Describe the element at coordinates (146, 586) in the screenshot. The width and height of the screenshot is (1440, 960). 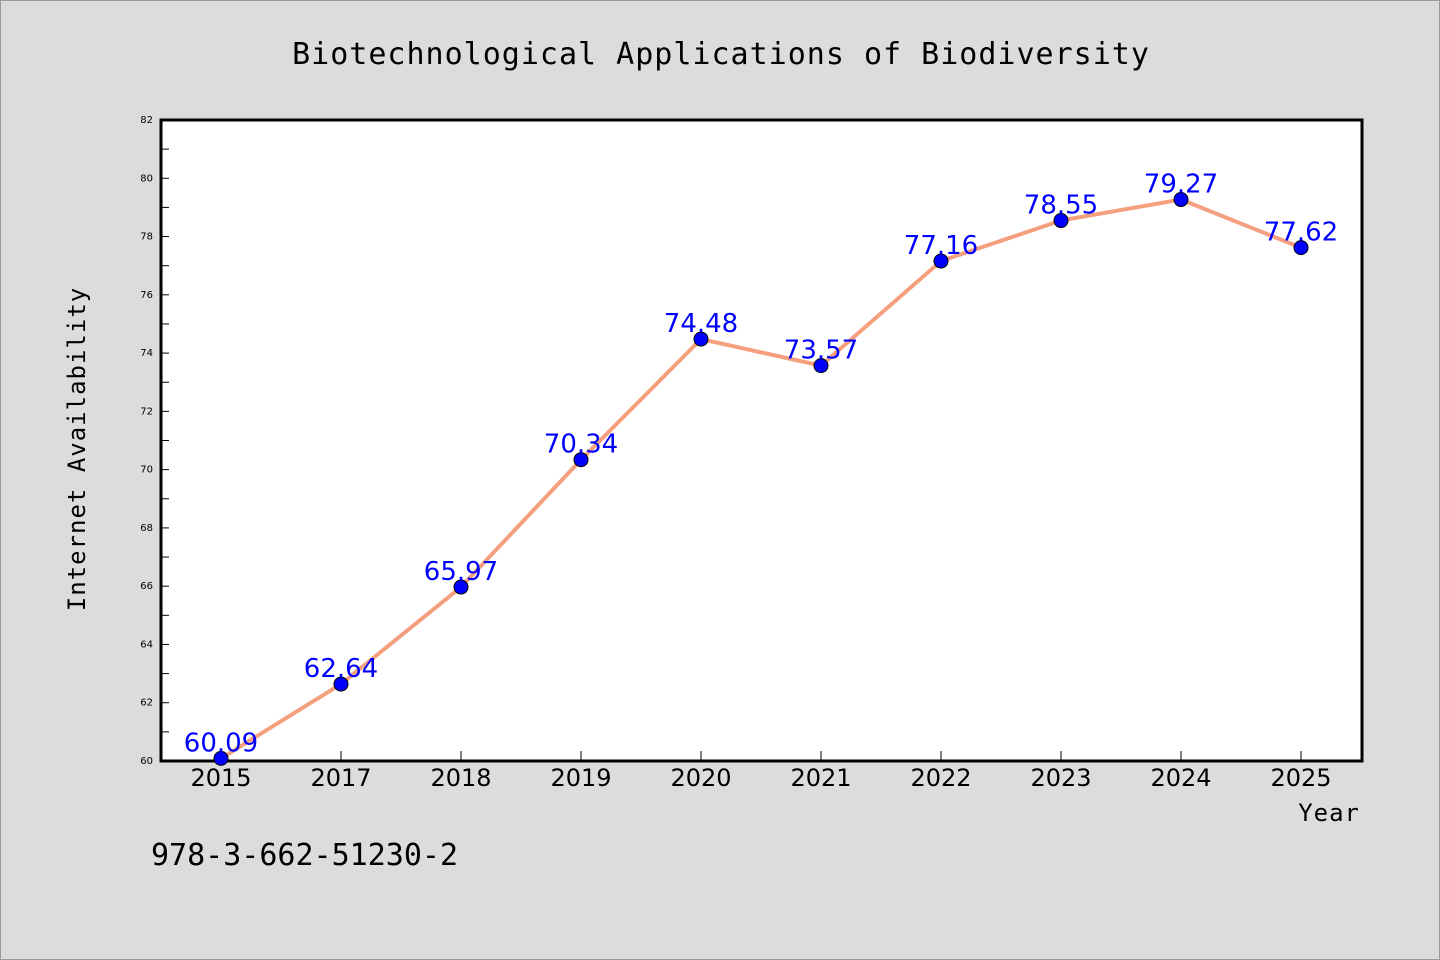
I see `y-tick-label: 66` at that location.